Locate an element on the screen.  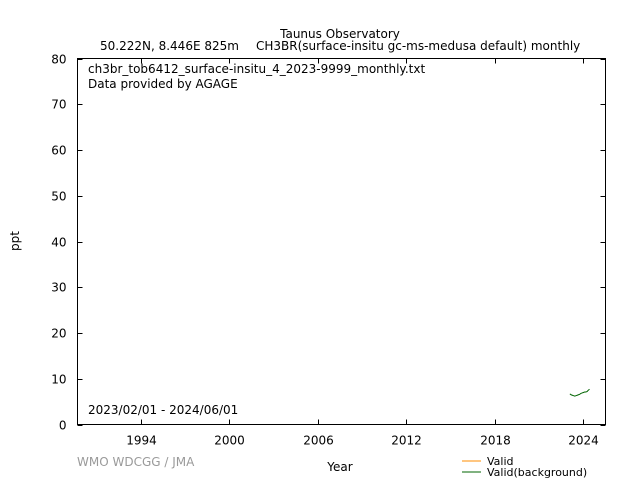
y-tick-label: 40 is located at coordinates (58, 243).